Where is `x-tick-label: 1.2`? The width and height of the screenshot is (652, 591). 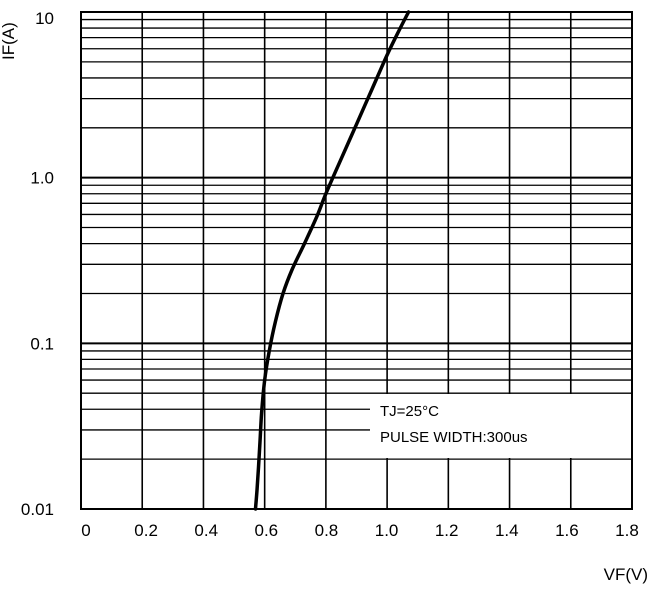 x-tick-label: 1.2 is located at coordinates (447, 530).